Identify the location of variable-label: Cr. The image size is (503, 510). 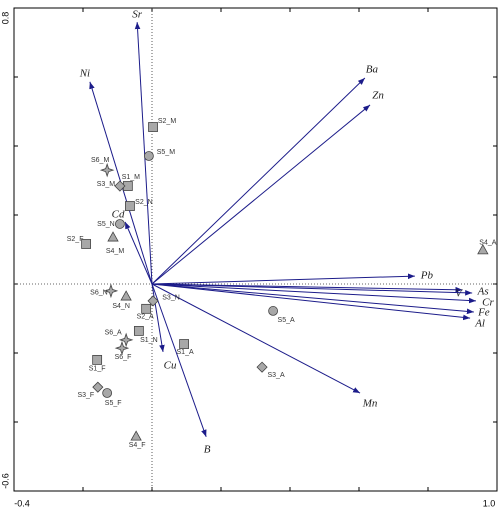
(488, 302).